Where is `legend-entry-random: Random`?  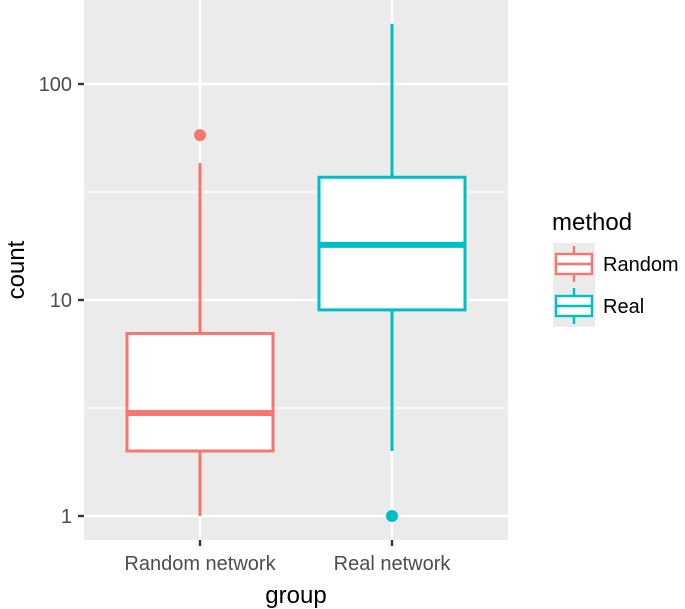
legend-entry-random: Random is located at coordinates (616, 264).